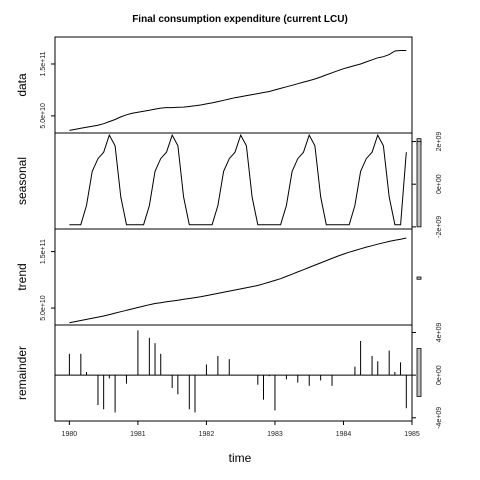  What do you see at coordinates (238, 90) in the screenshot?
I see `data-line` at bounding box center [238, 90].